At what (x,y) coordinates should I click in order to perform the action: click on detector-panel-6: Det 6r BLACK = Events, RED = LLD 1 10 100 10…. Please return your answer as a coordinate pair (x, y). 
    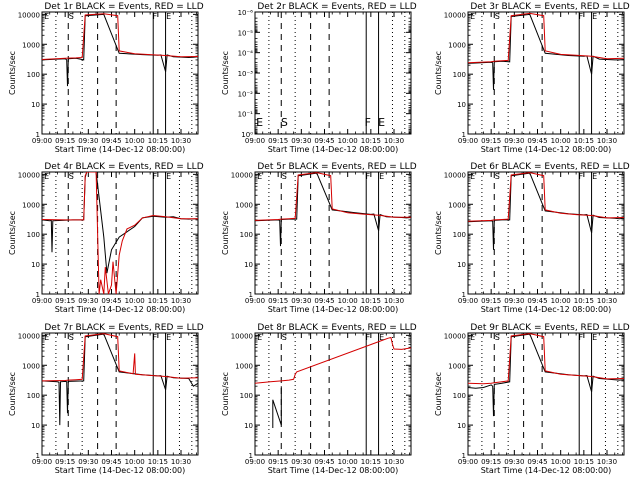
    Looking at the image, I should click on (532, 238).